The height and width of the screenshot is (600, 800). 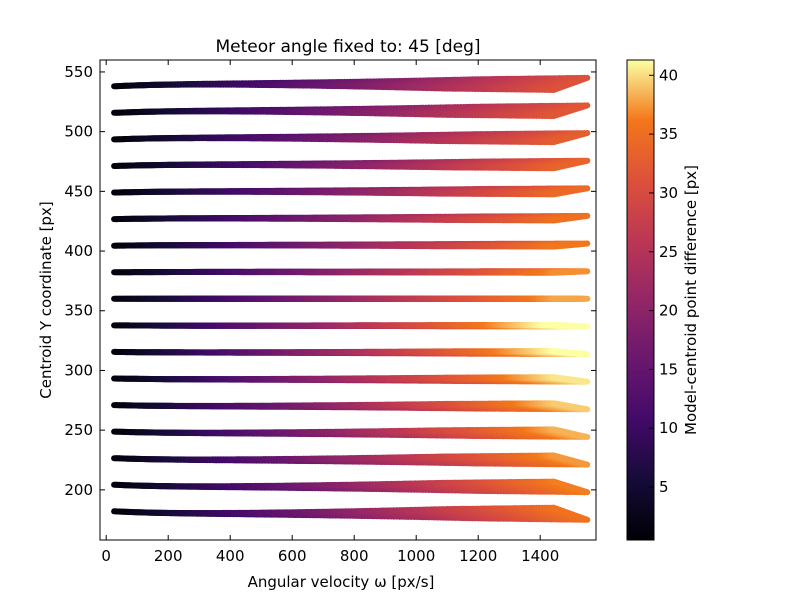 What do you see at coordinates (663, 281) in the screenshot?
I see `colorbar-axis: 5 10 15 20 25 30 35 40` at bounding box center [663, 281].